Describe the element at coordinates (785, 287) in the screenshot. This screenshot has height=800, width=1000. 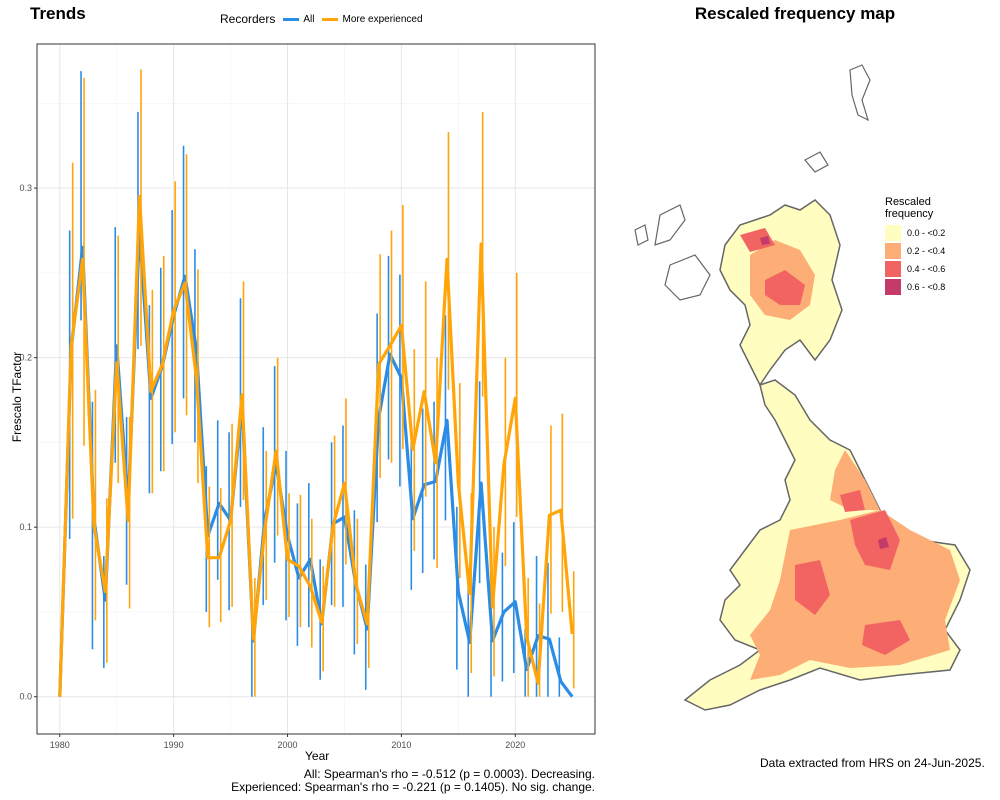
I see `zone-red-highlands` at that location.